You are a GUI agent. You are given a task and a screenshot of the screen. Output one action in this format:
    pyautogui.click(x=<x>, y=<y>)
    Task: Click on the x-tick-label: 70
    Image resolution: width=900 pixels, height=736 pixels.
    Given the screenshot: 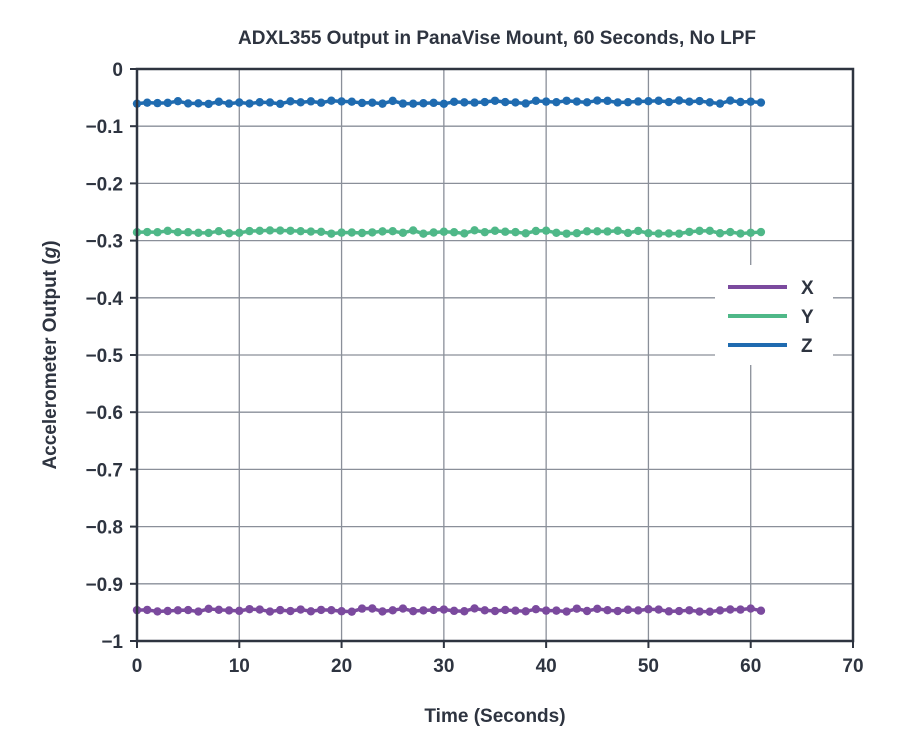 What is the action you would take?
    pyautogui.click(x=852, y=666)
    